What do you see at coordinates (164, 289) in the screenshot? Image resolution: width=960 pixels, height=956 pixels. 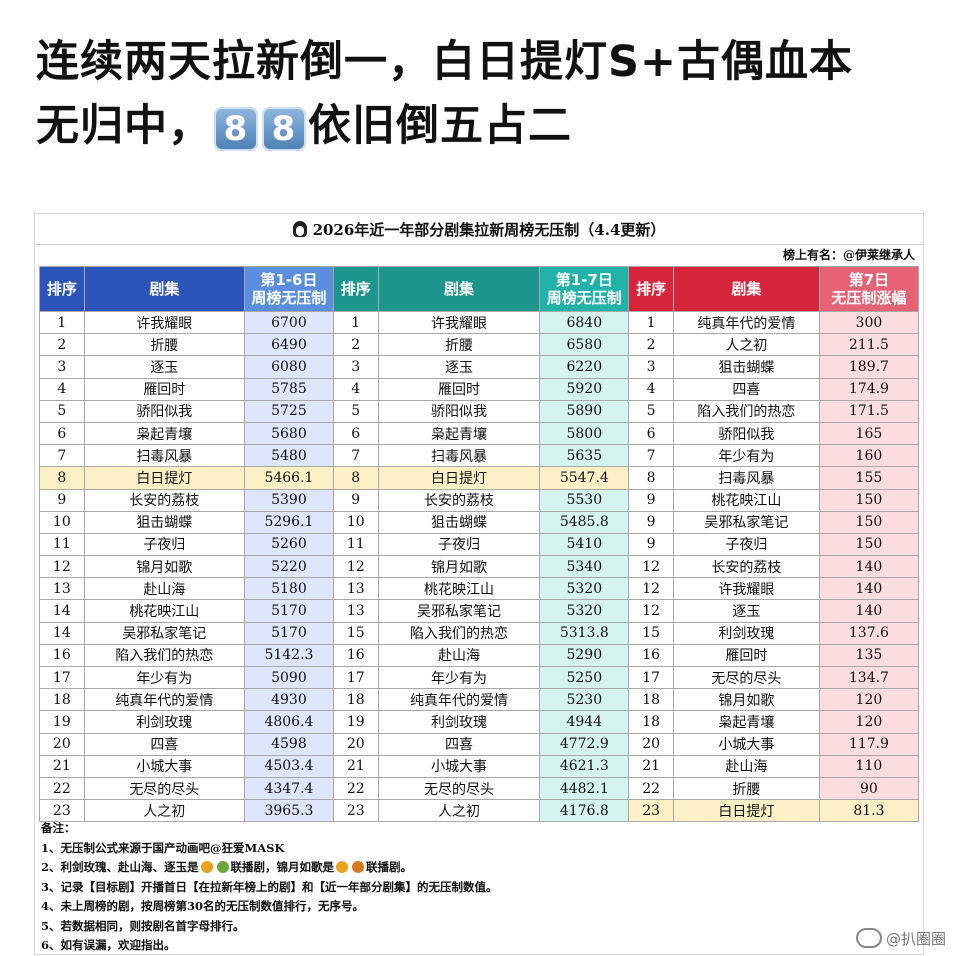 I see `header-series: 剧集` at bounding box center [164, 289].